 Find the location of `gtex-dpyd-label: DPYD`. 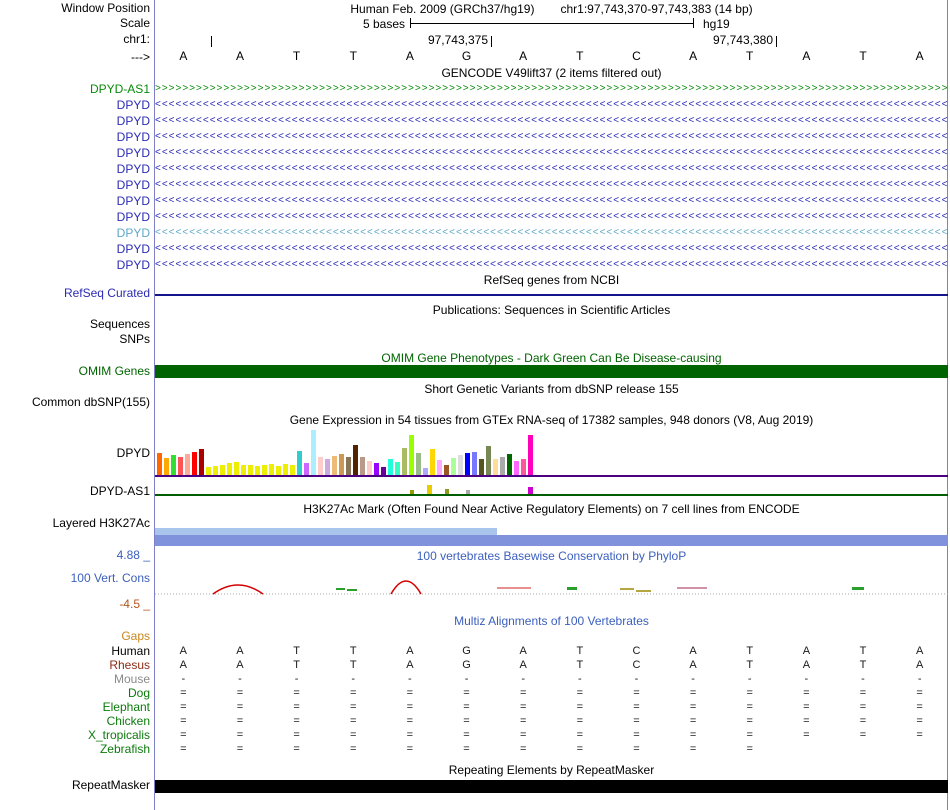

gtex-dpyd-label: DPYD is located at coordinates (133, 453).